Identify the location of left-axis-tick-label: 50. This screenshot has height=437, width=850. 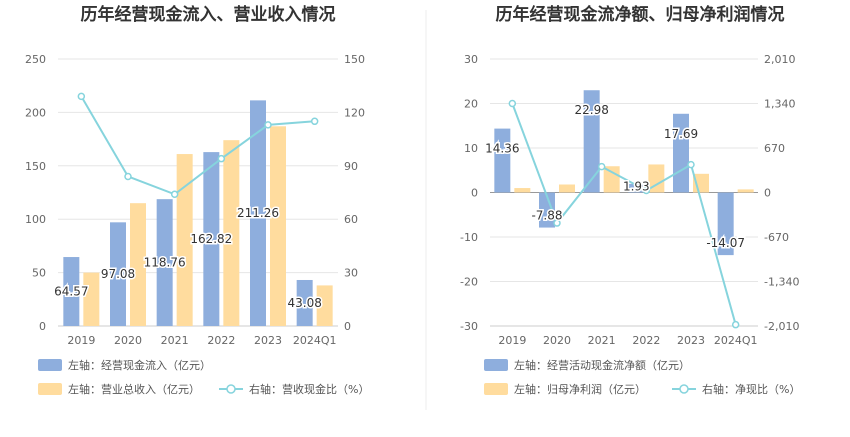
(39, 273).